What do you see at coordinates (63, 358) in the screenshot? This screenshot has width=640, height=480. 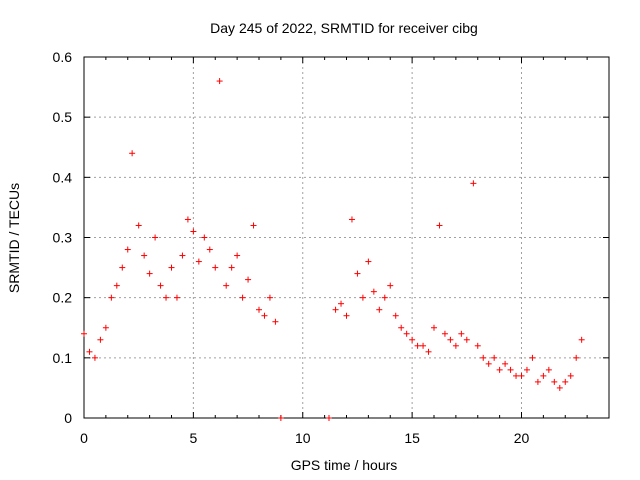 I see `y-tick-label: 0.1` at bounding box center [63, 358].